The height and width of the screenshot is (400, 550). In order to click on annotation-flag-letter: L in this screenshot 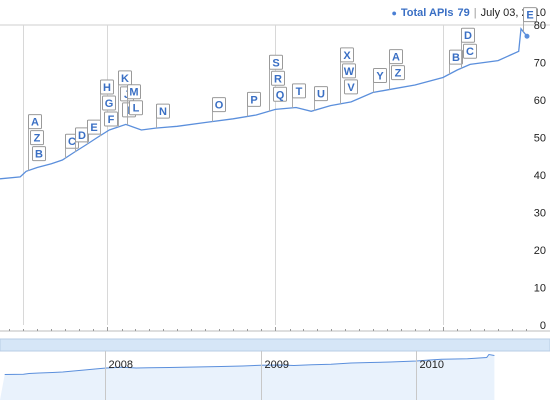, I will do `click(136, 109)`.